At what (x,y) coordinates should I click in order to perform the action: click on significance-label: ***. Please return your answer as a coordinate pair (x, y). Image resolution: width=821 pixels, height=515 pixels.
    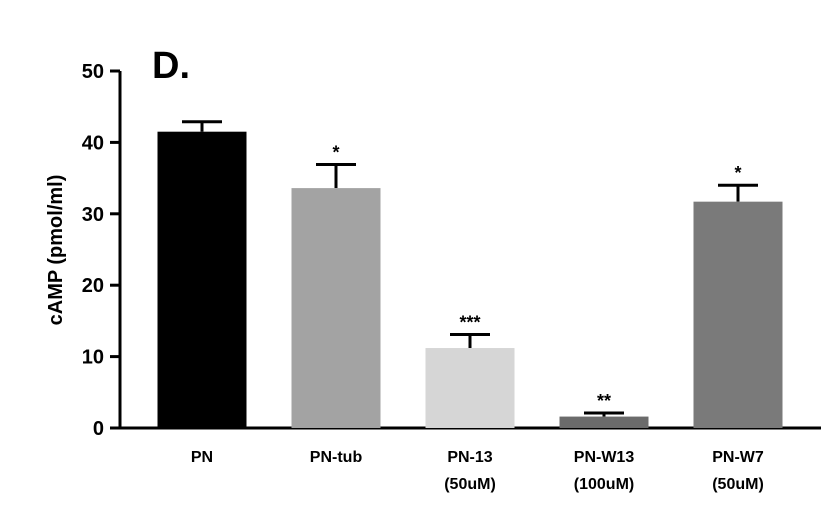
    Looking at the image, I should click on (469, 322).